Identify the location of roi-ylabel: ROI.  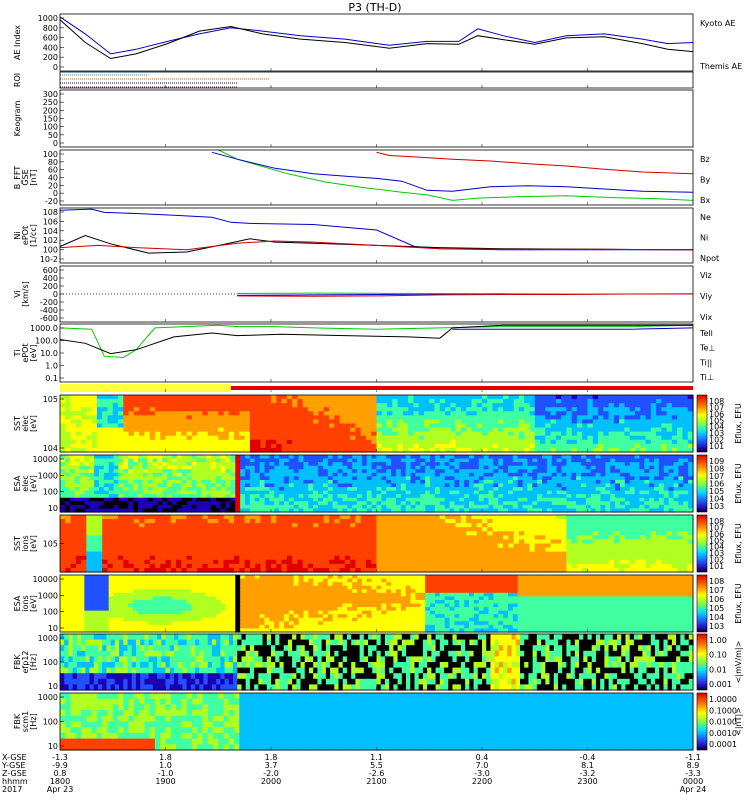
(17, 80).